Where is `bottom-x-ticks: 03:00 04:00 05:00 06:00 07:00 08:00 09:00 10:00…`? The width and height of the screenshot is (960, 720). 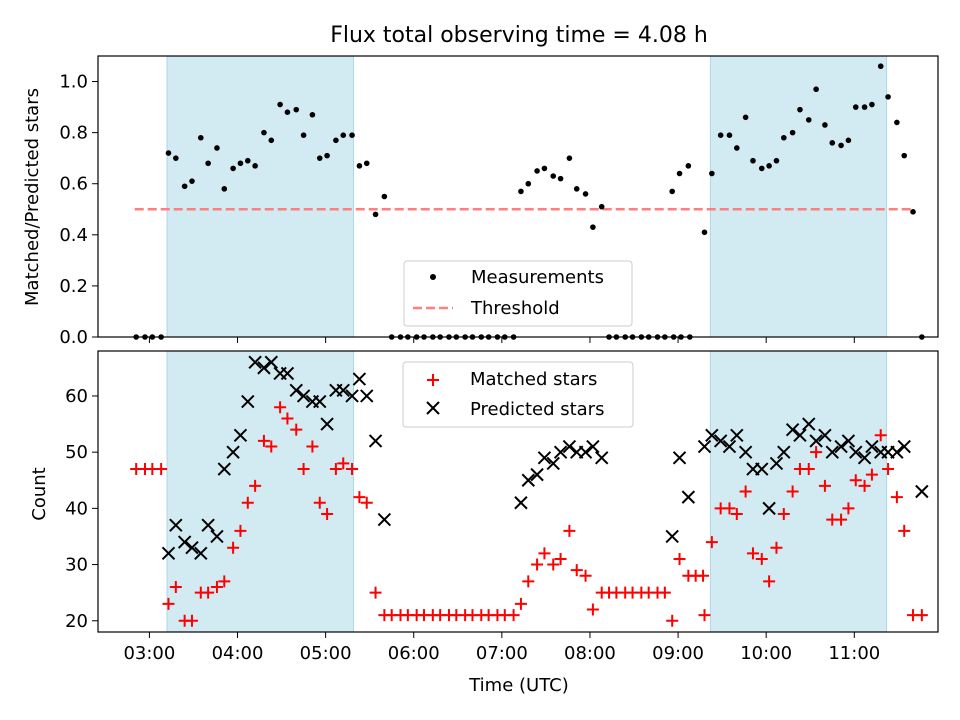
bottom-x-ticks: 03:00 04:00 05:00 06:00 07:00 08:00 09:00 10:00… is located at coordinates (501, 648).